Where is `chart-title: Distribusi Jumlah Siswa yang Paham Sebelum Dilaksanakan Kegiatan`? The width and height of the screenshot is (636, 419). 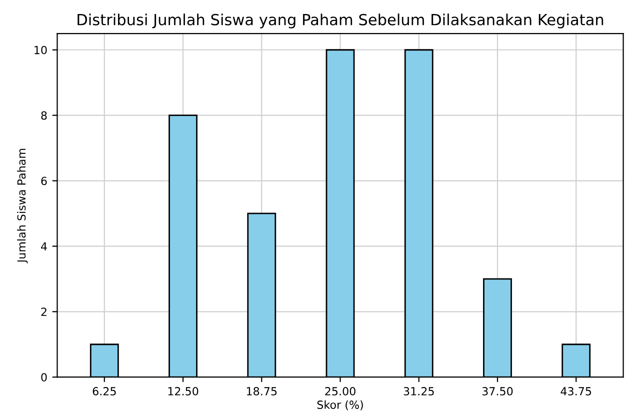 chart-title: Distribusi Jumlah Siswa yang Paham Sebelum Dilaksanakan Kegiatan is located at coordinates (341, 21).